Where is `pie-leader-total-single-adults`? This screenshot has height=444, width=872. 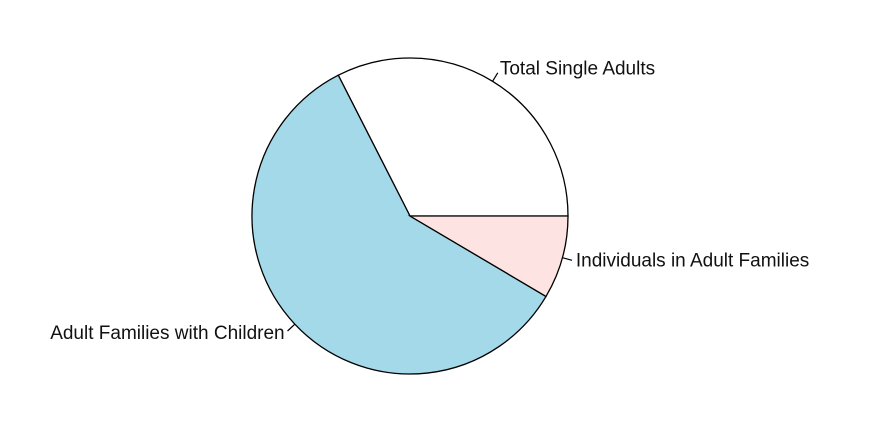
pie-leader-total-single-adults is located at coordinates (495, 77).